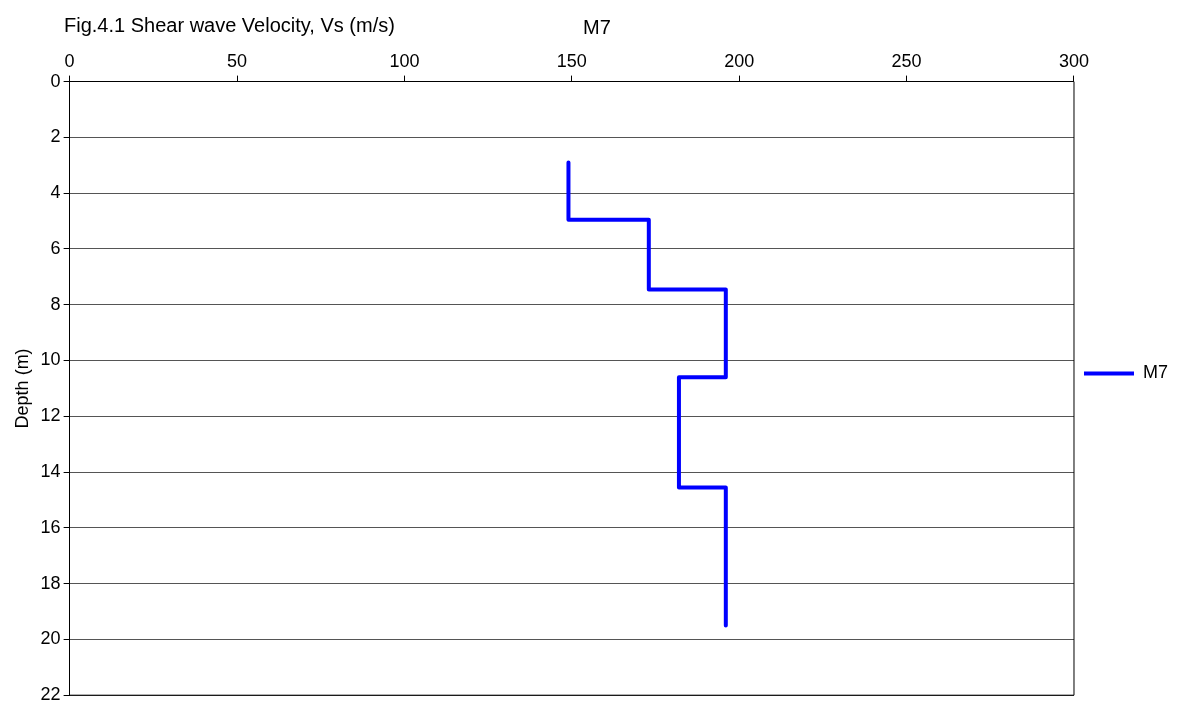  Describe the element at coordinates (69, 60) in the screenshot. I see `x-tick-label: 0` at that location.